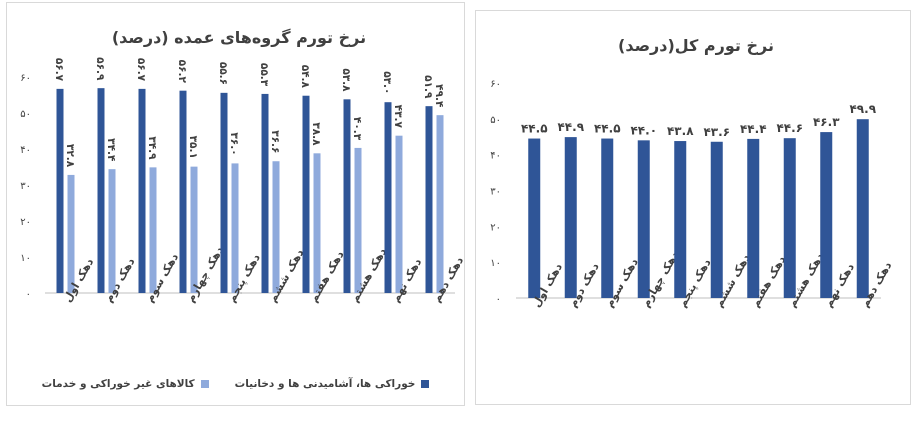 Image resolution: width=917 pixels, height=423 pixels. I want to click on data-label: ۵۵.۳, so click(264, 75).